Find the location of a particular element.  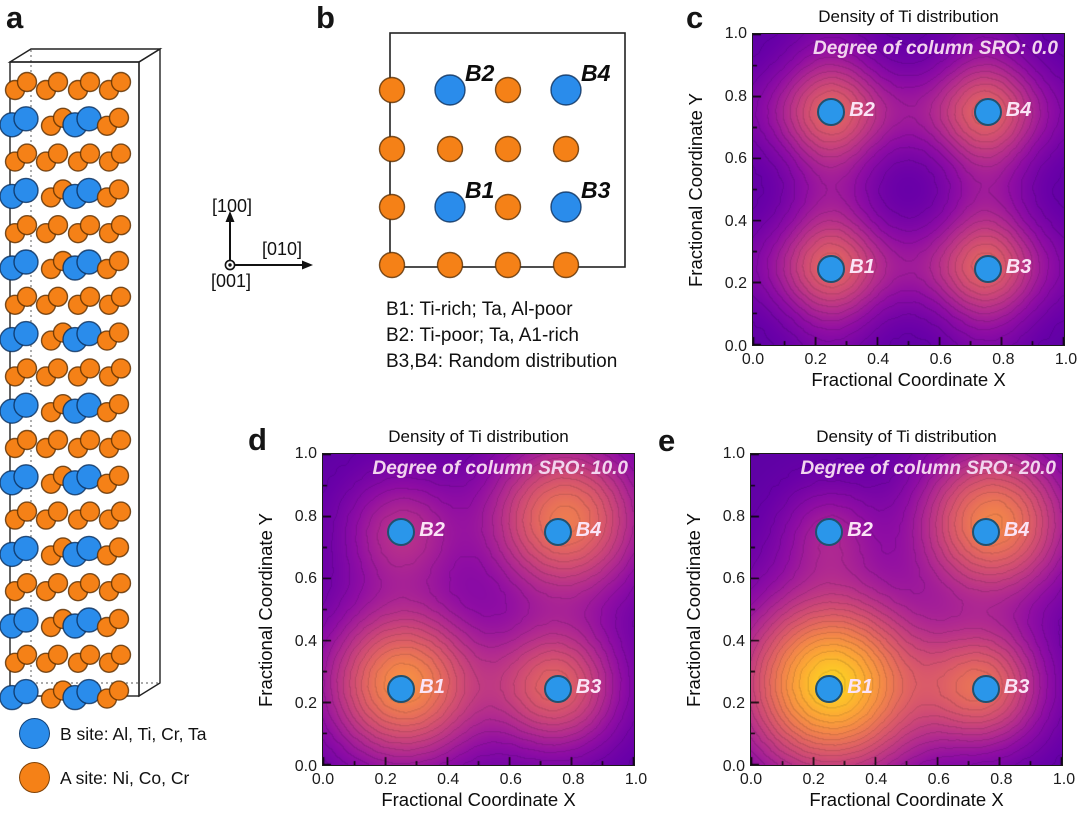

site-note-b3b4: B3,B4: Random distribution is located at coordinates (502, 361).